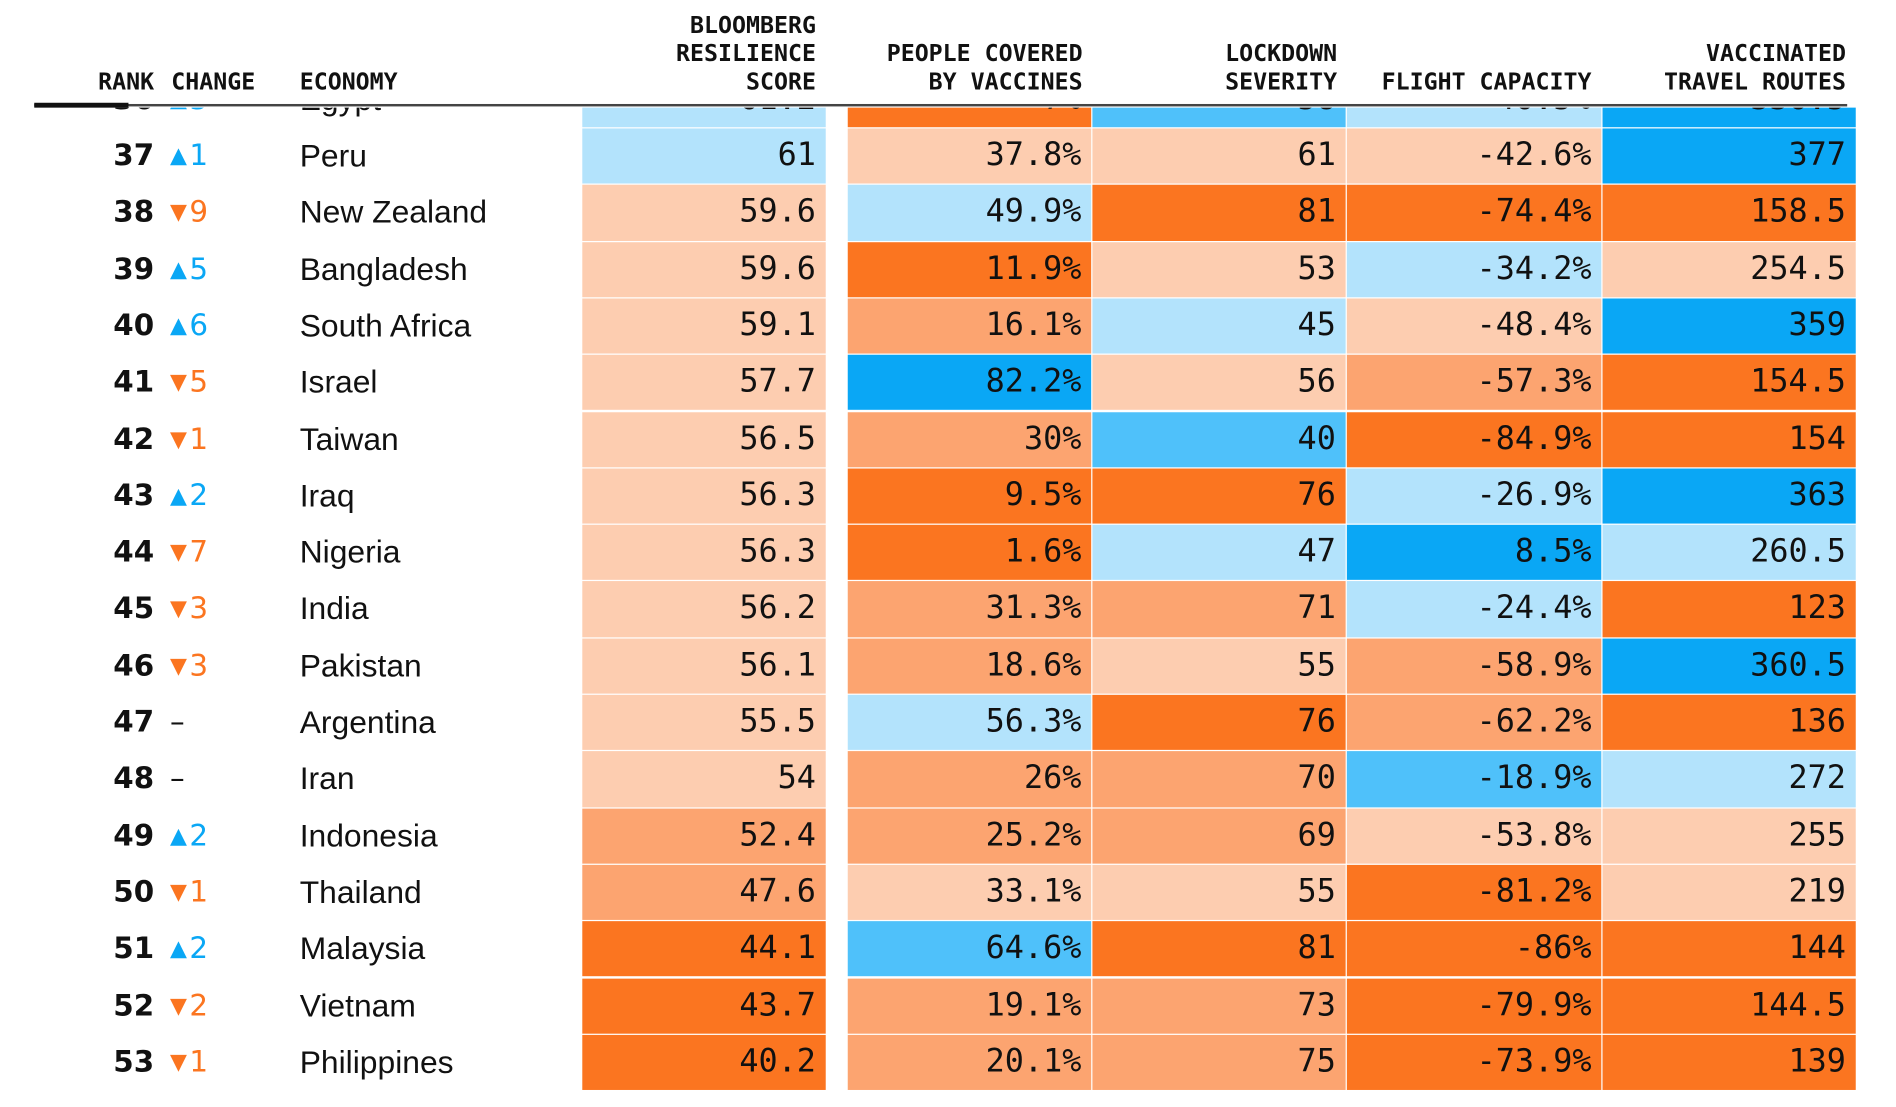 The width and height of the screenshot is (1896, 1107). Describe the element at coordinates (1219, 836) in the screenshot. I see `cell-lockdown: 69` at that location.